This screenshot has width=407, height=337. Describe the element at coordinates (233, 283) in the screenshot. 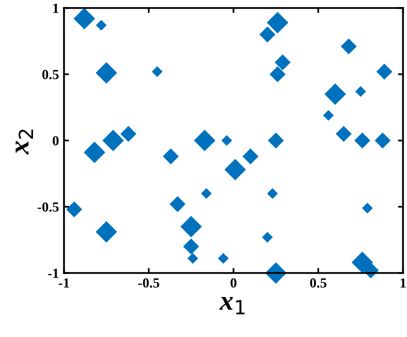

I see `x-tick-label: 0` at that location.